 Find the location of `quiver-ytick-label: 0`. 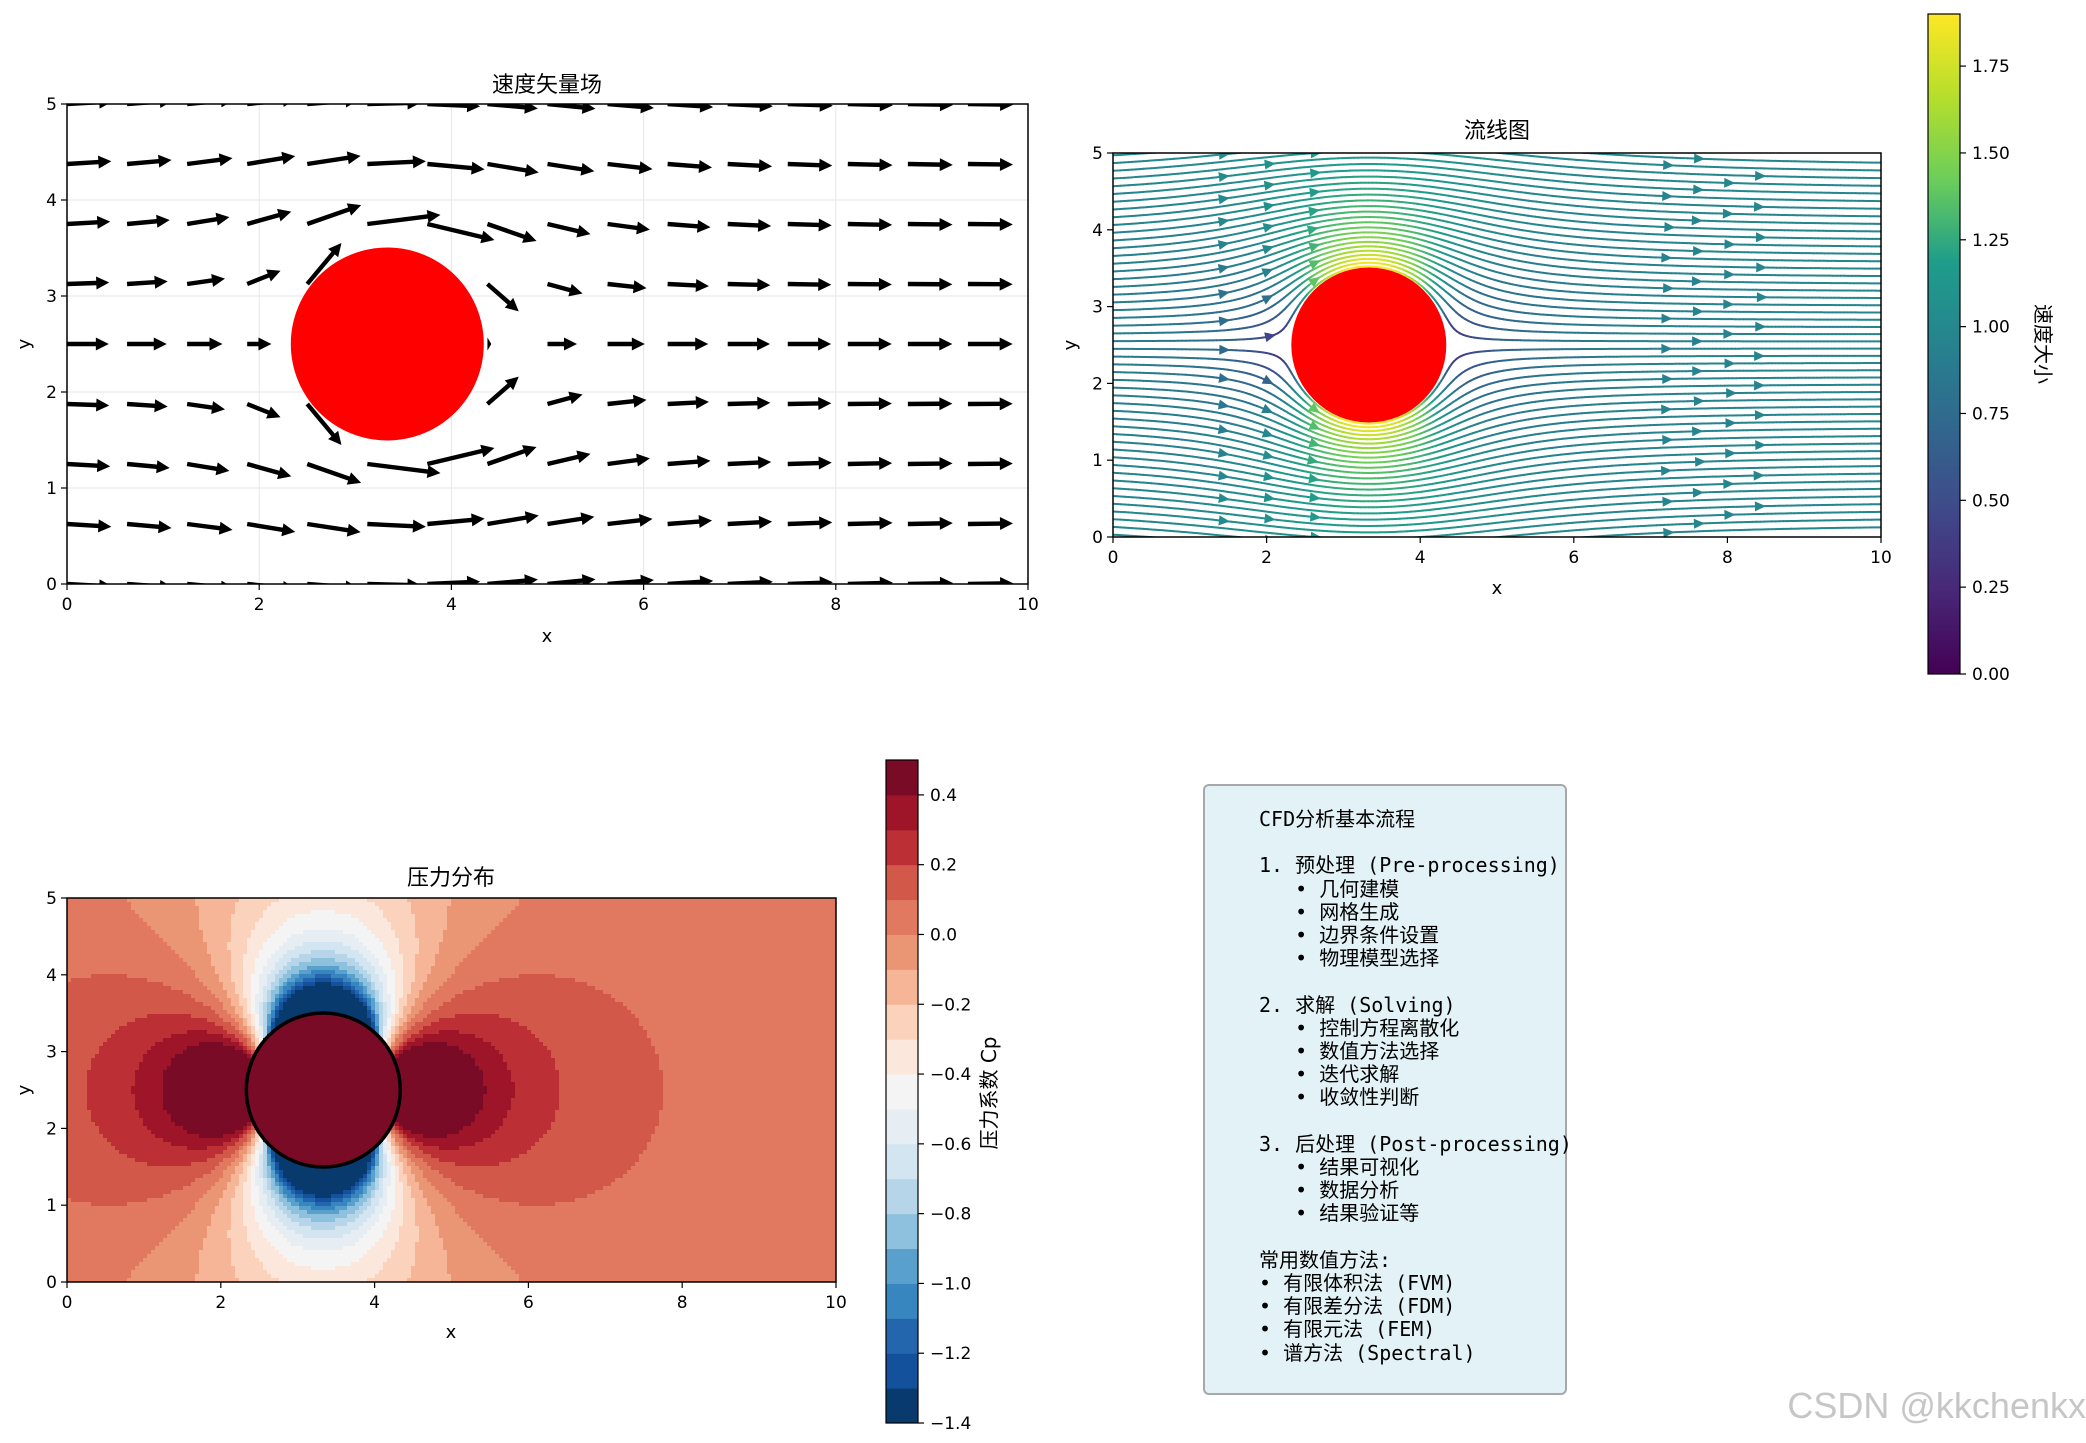

quiver-ytick-label: 0 is located at coordinates (51, 585).